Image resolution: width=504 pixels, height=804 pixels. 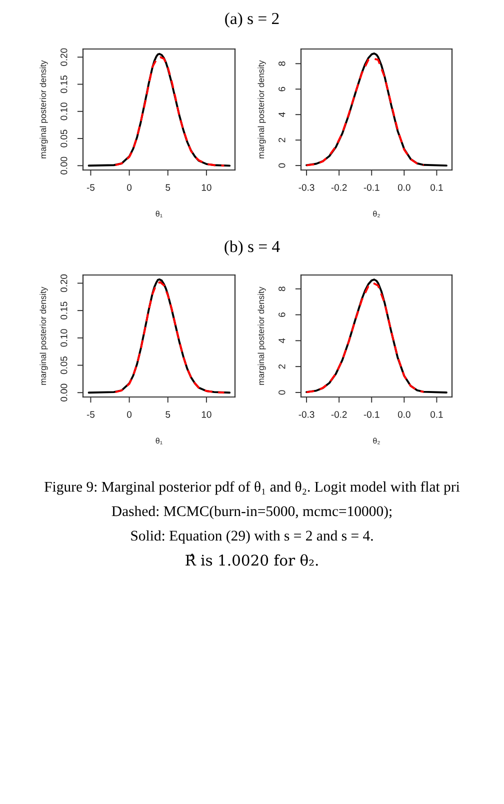 I want to click on text: R̂ is 1.0020 for θ₂., so click(x=252, y=560).